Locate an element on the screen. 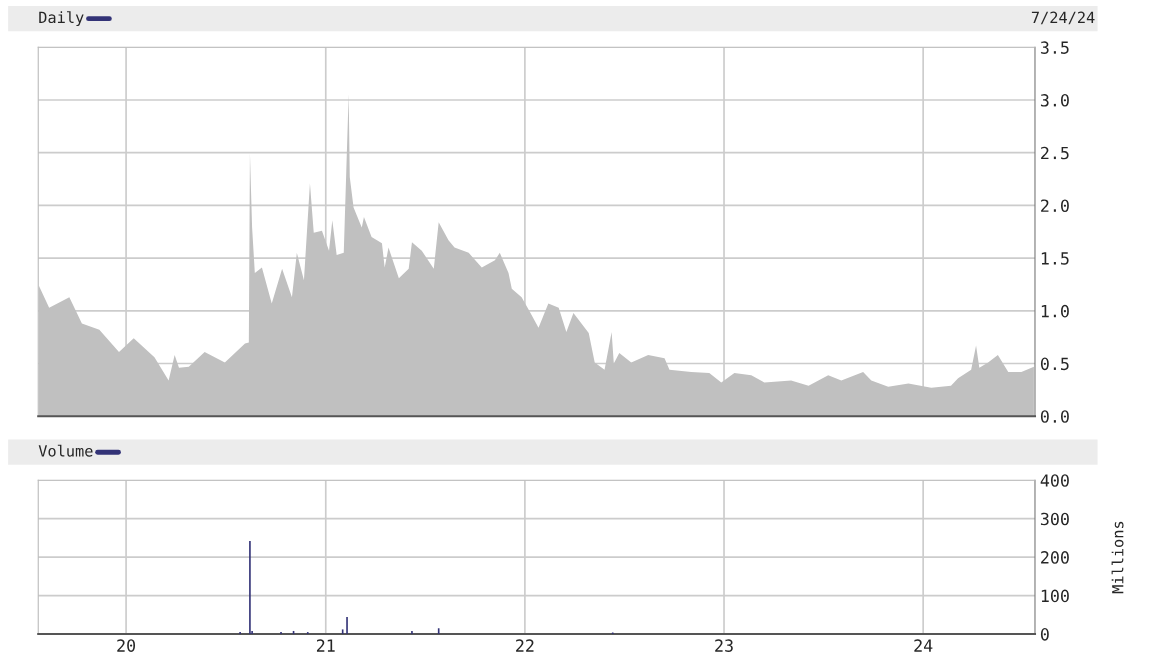 The image size is (1159, 666). y-tick-label: 2.5 is located at coordinates (1055, 153).